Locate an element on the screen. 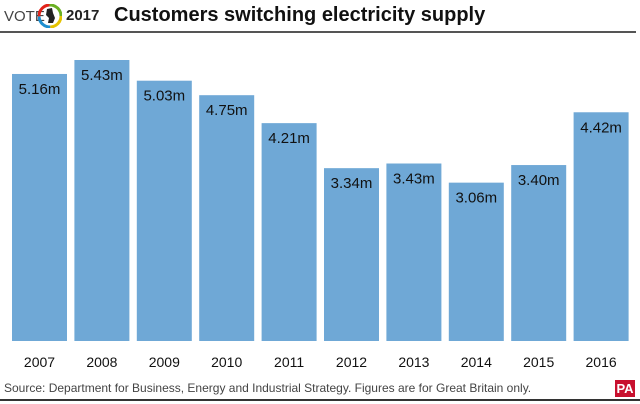  bar-2008 is located at coordinates (102, 200).